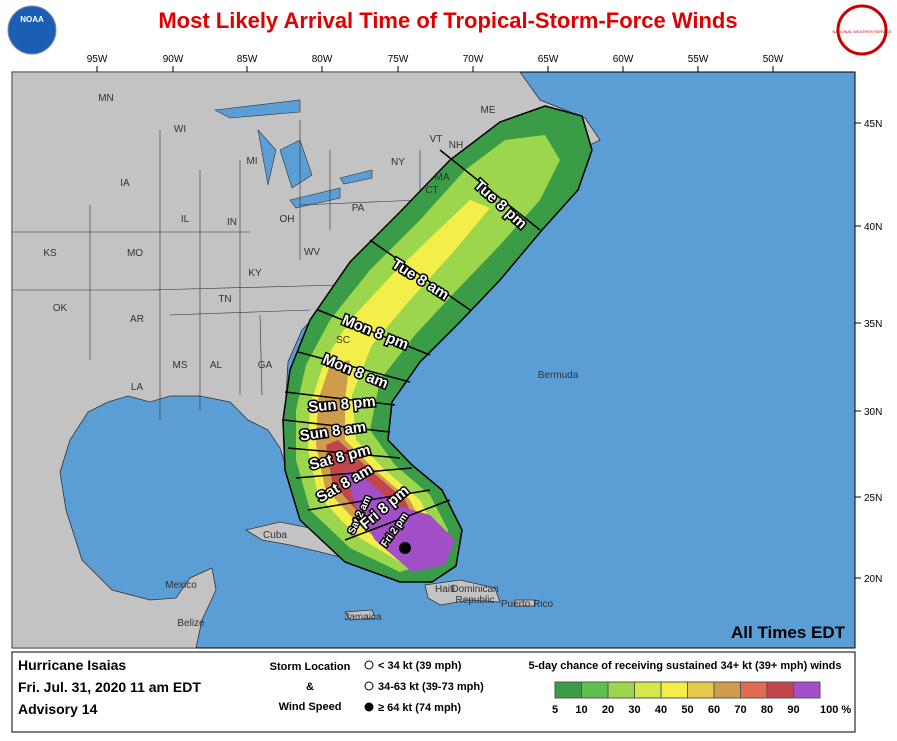 The width and height of the screenshot is (897, 741). What do you see at coordinates (310, 667) in the screenshot?
I see `symbol-title: Storm Location` at bounding box center [310, 667].